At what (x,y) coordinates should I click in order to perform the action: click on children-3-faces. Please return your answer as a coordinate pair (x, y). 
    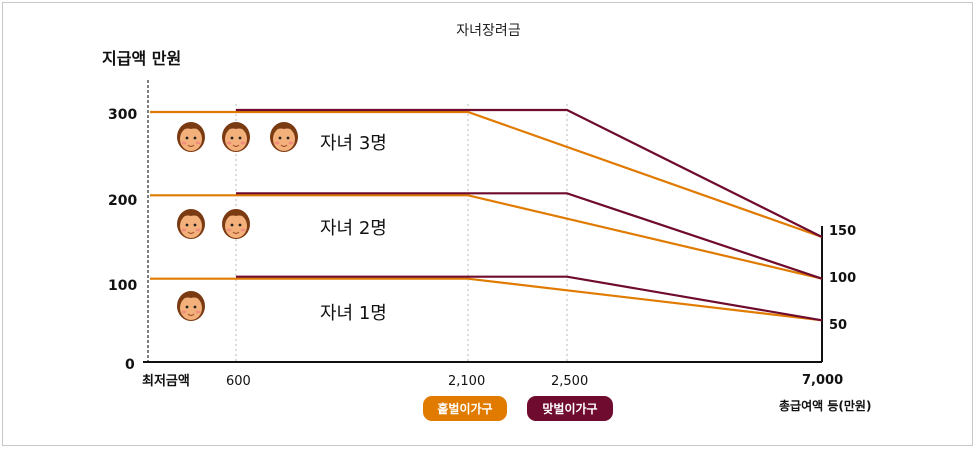
    Looking at the image, I should click on (237, 137).